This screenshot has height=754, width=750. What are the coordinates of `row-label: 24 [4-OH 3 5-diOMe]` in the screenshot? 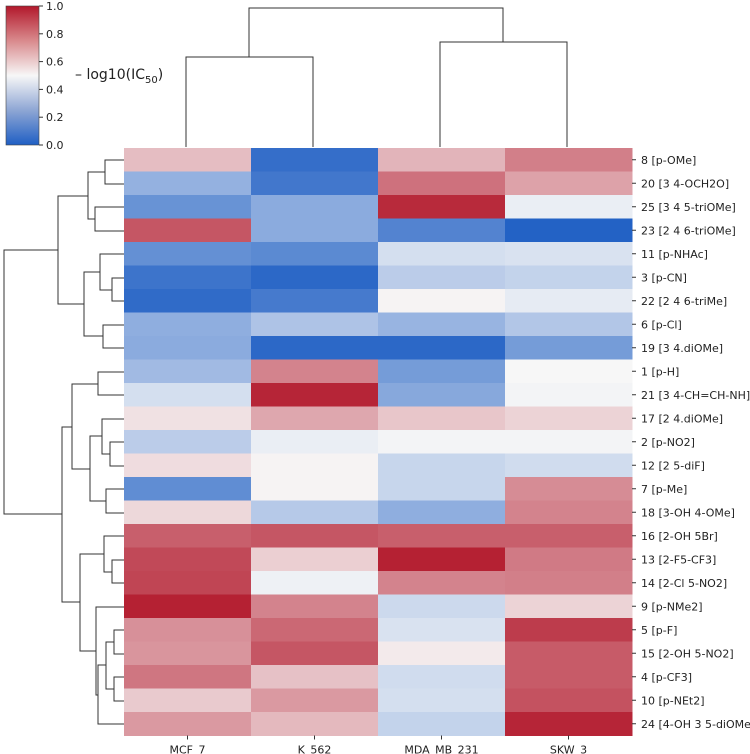 It's located at (695, 724).